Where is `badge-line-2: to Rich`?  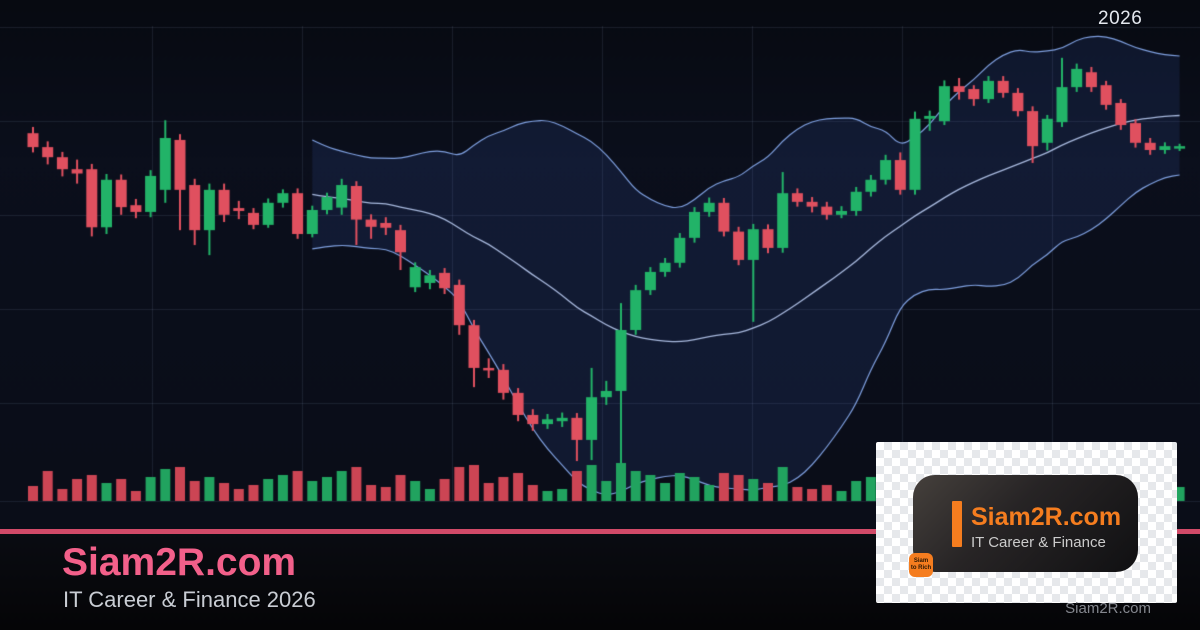 badge-line-2: to Rich is located at coordinates (921, 568).